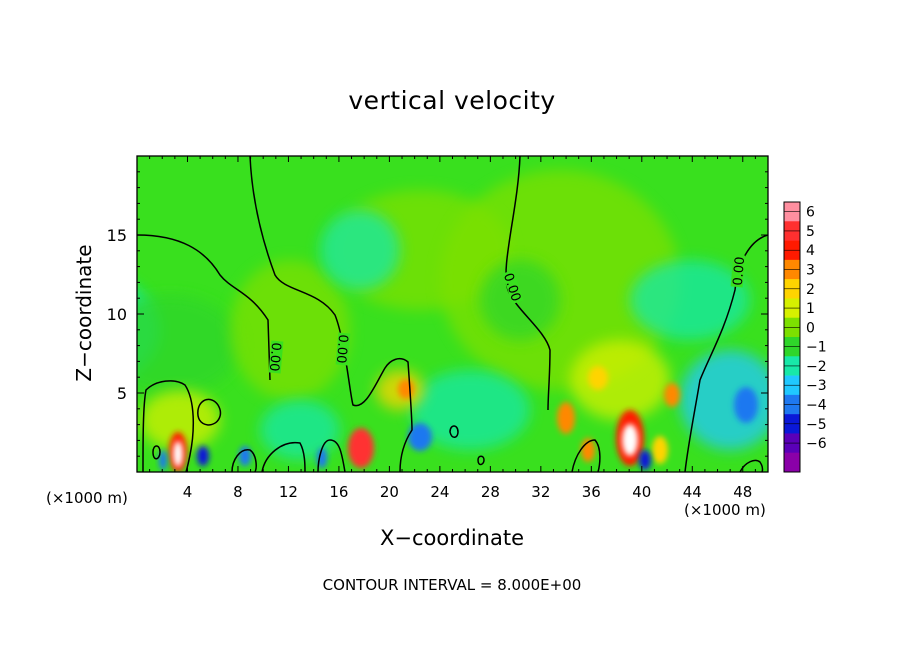  Describe the element at coordinates (452, 100) in the screenshot. I see `chart-title: vertical velocity` at that location.